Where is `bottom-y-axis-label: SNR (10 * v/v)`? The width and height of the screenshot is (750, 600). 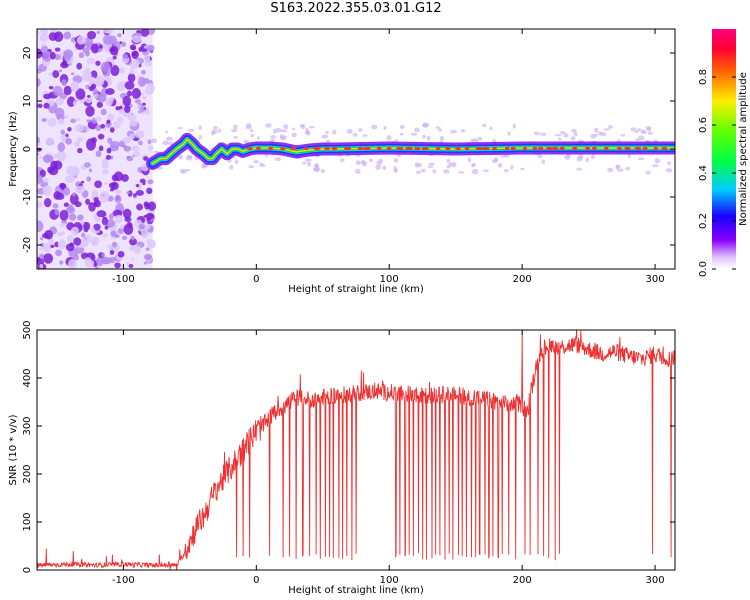 bottom-y-axis-label: SNR (10 * v/v) is located at coordinates (13, 449).